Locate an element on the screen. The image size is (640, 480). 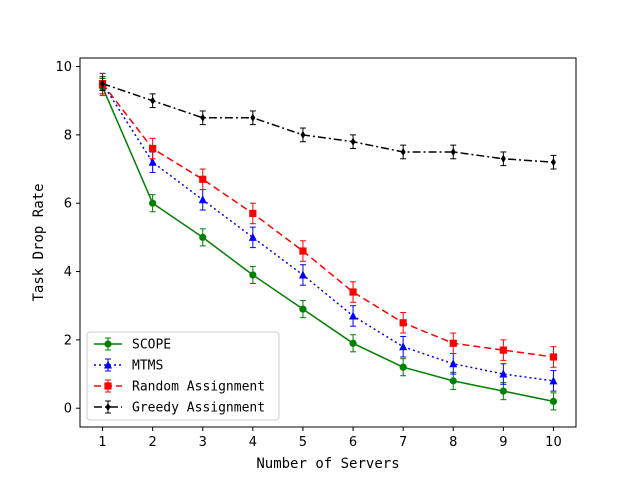
legend-label: SCOPE is located at coordinates (151, 345).